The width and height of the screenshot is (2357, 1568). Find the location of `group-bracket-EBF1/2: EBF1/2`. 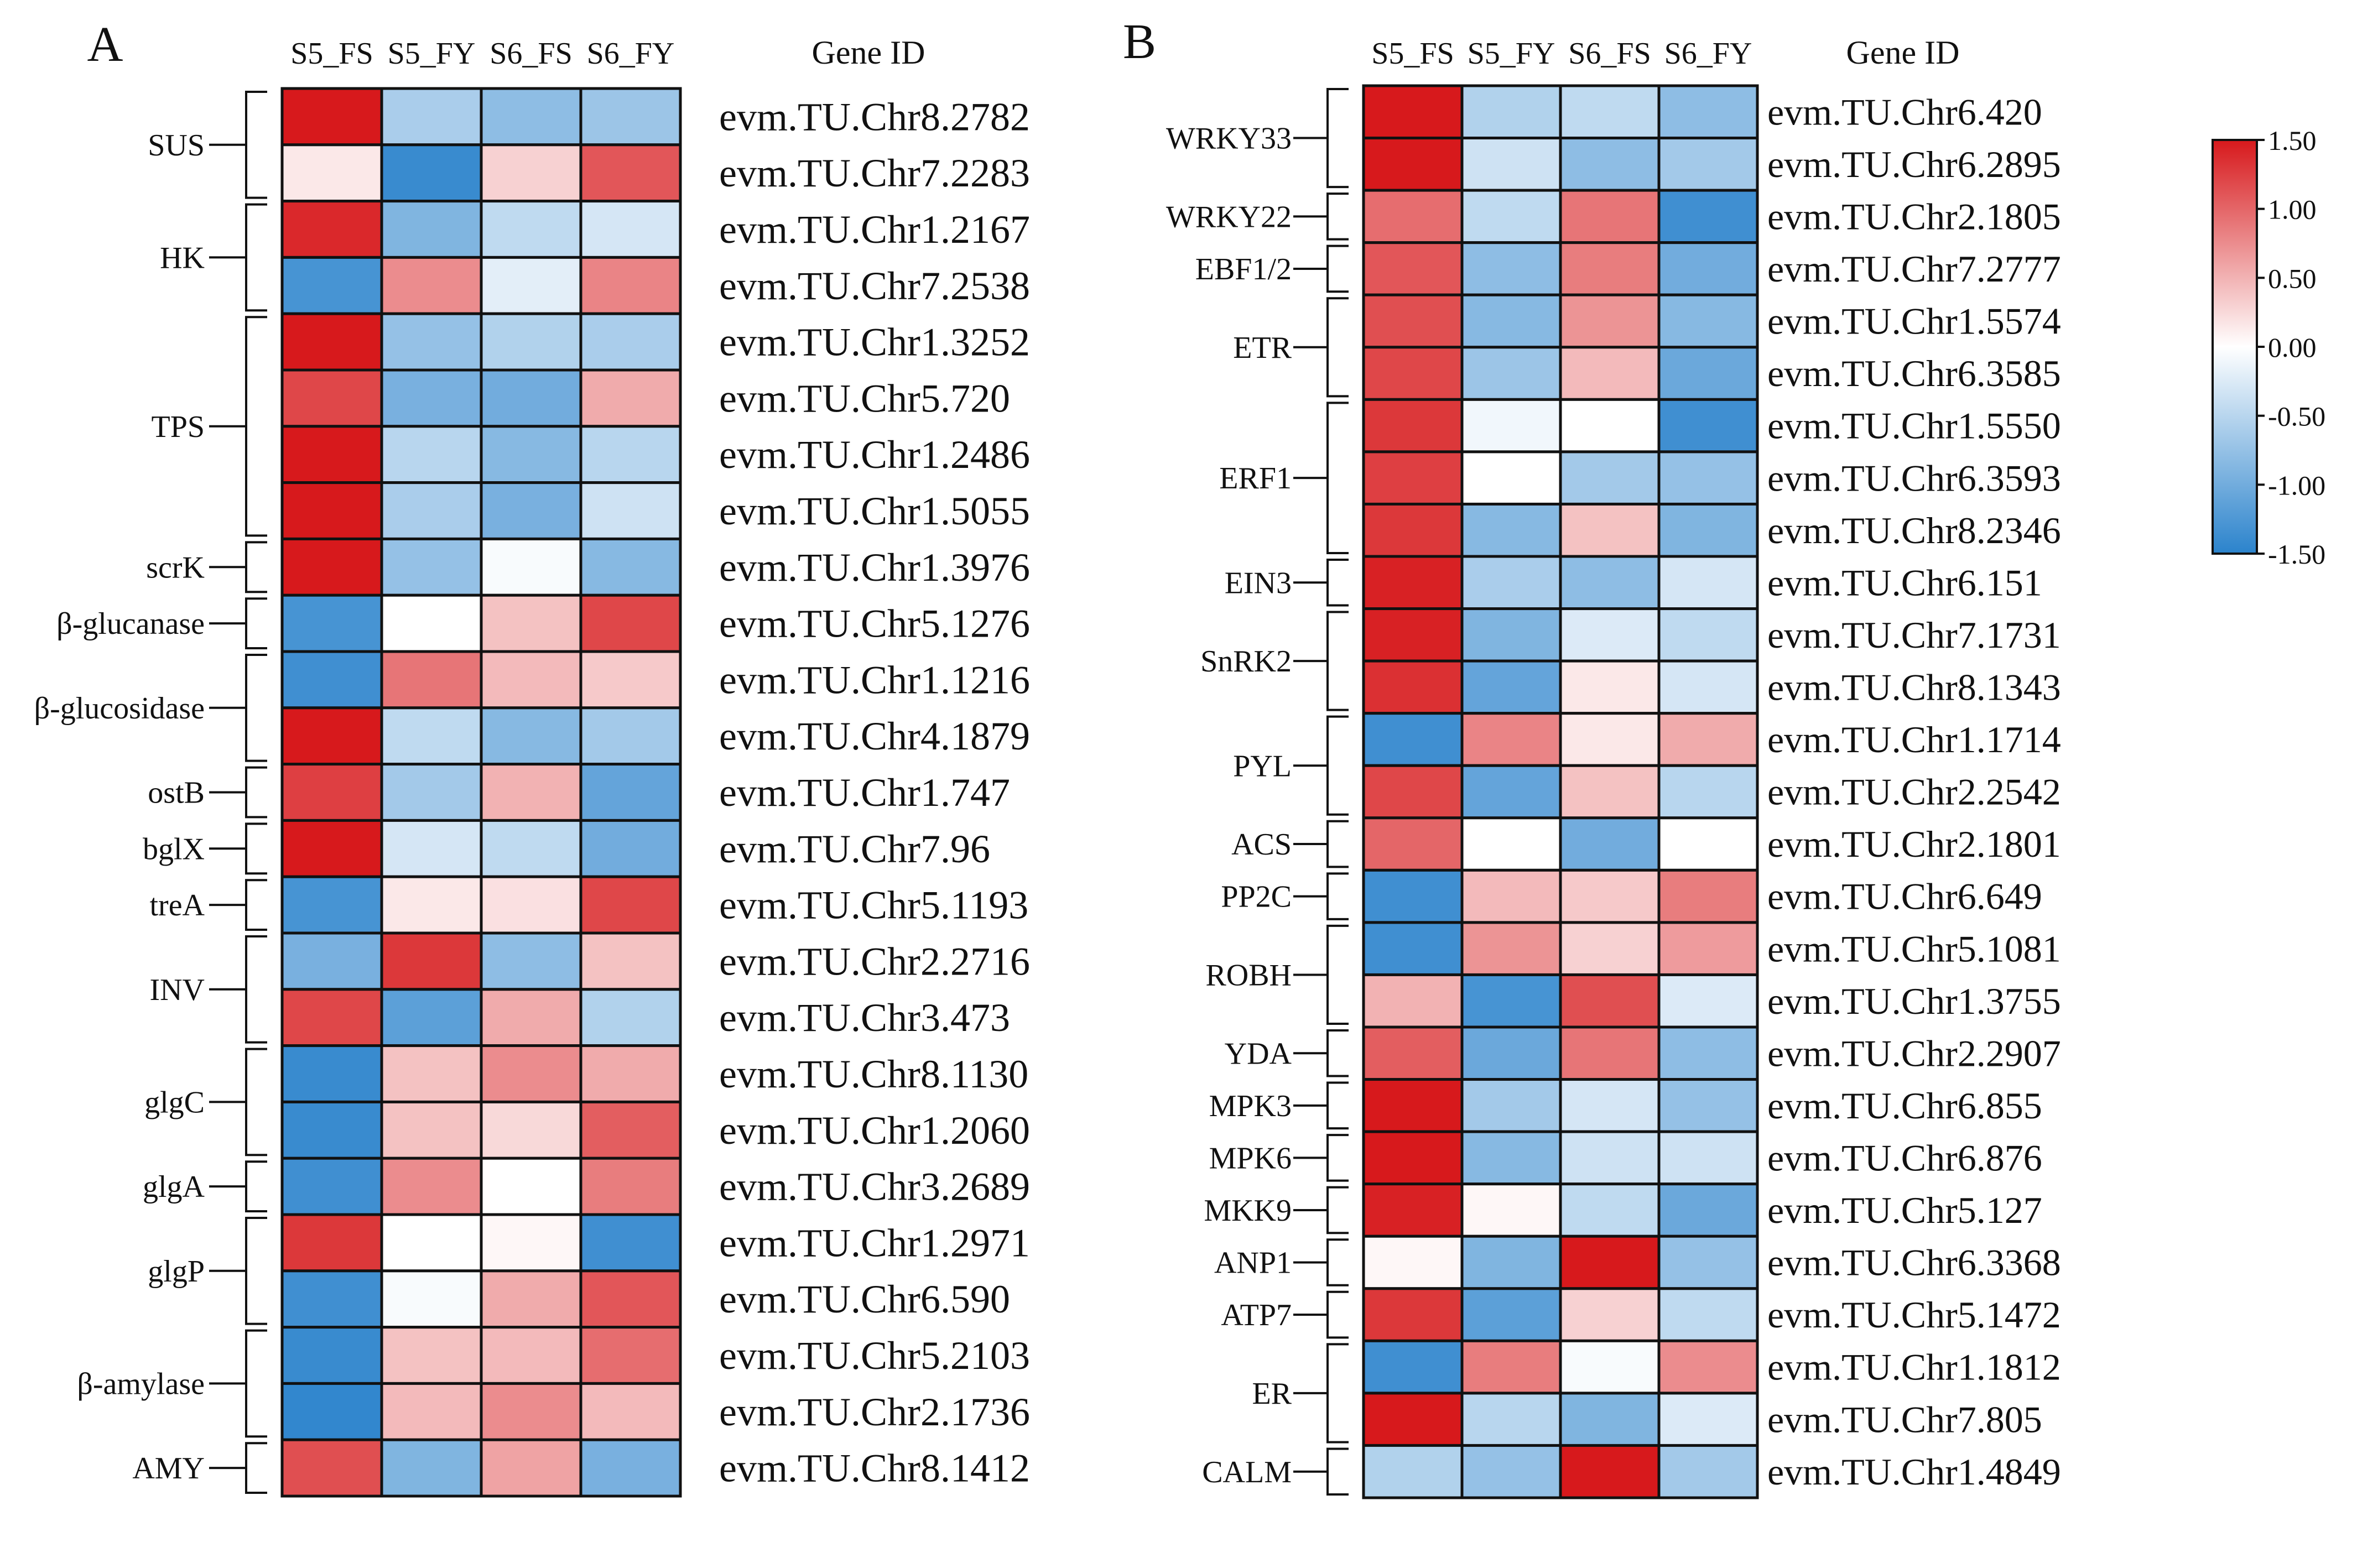

group-bracket-EBF1/2: EBF1/2 is located at coordinates (1272, 268).